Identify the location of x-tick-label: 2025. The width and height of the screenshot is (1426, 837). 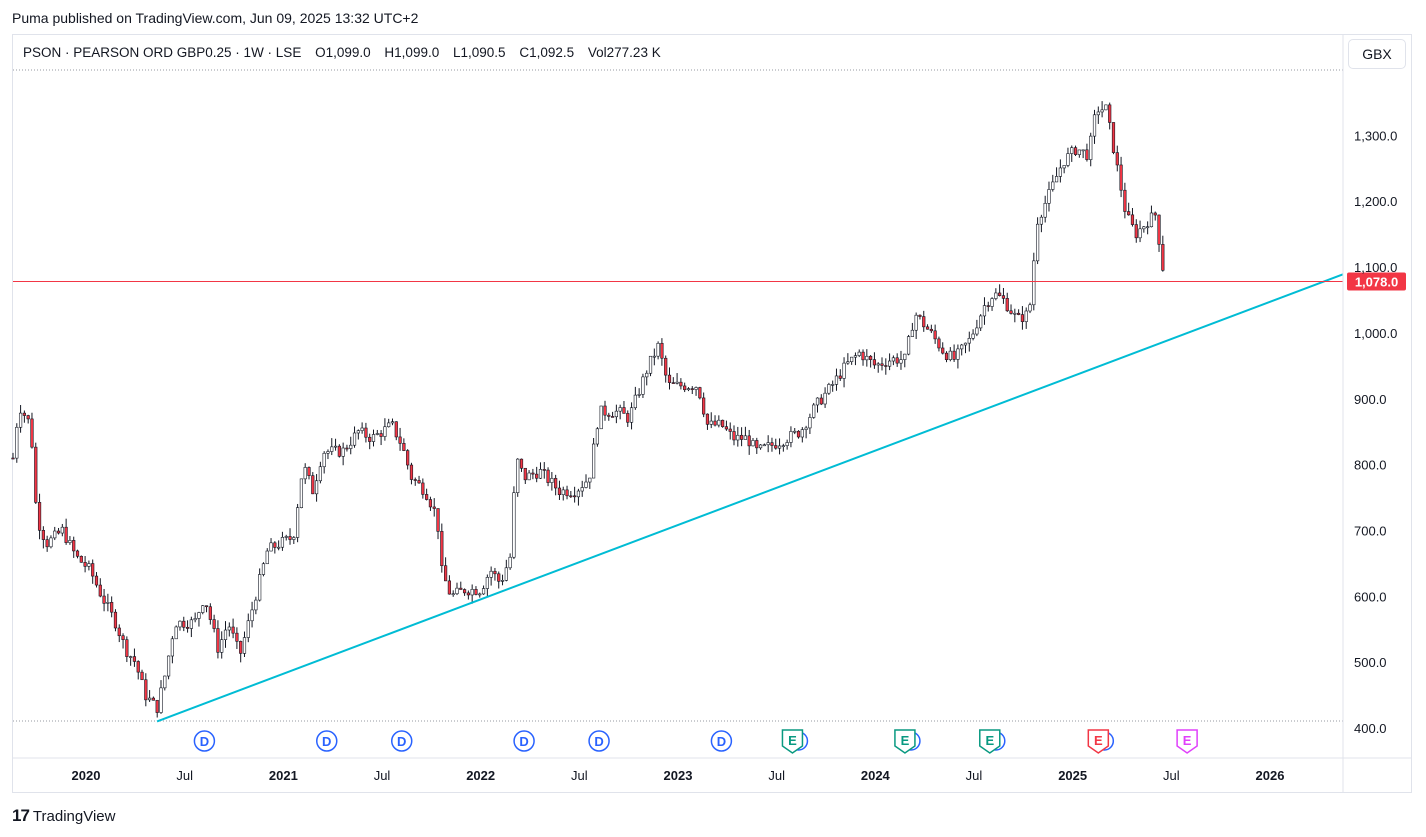
(1072, 775).